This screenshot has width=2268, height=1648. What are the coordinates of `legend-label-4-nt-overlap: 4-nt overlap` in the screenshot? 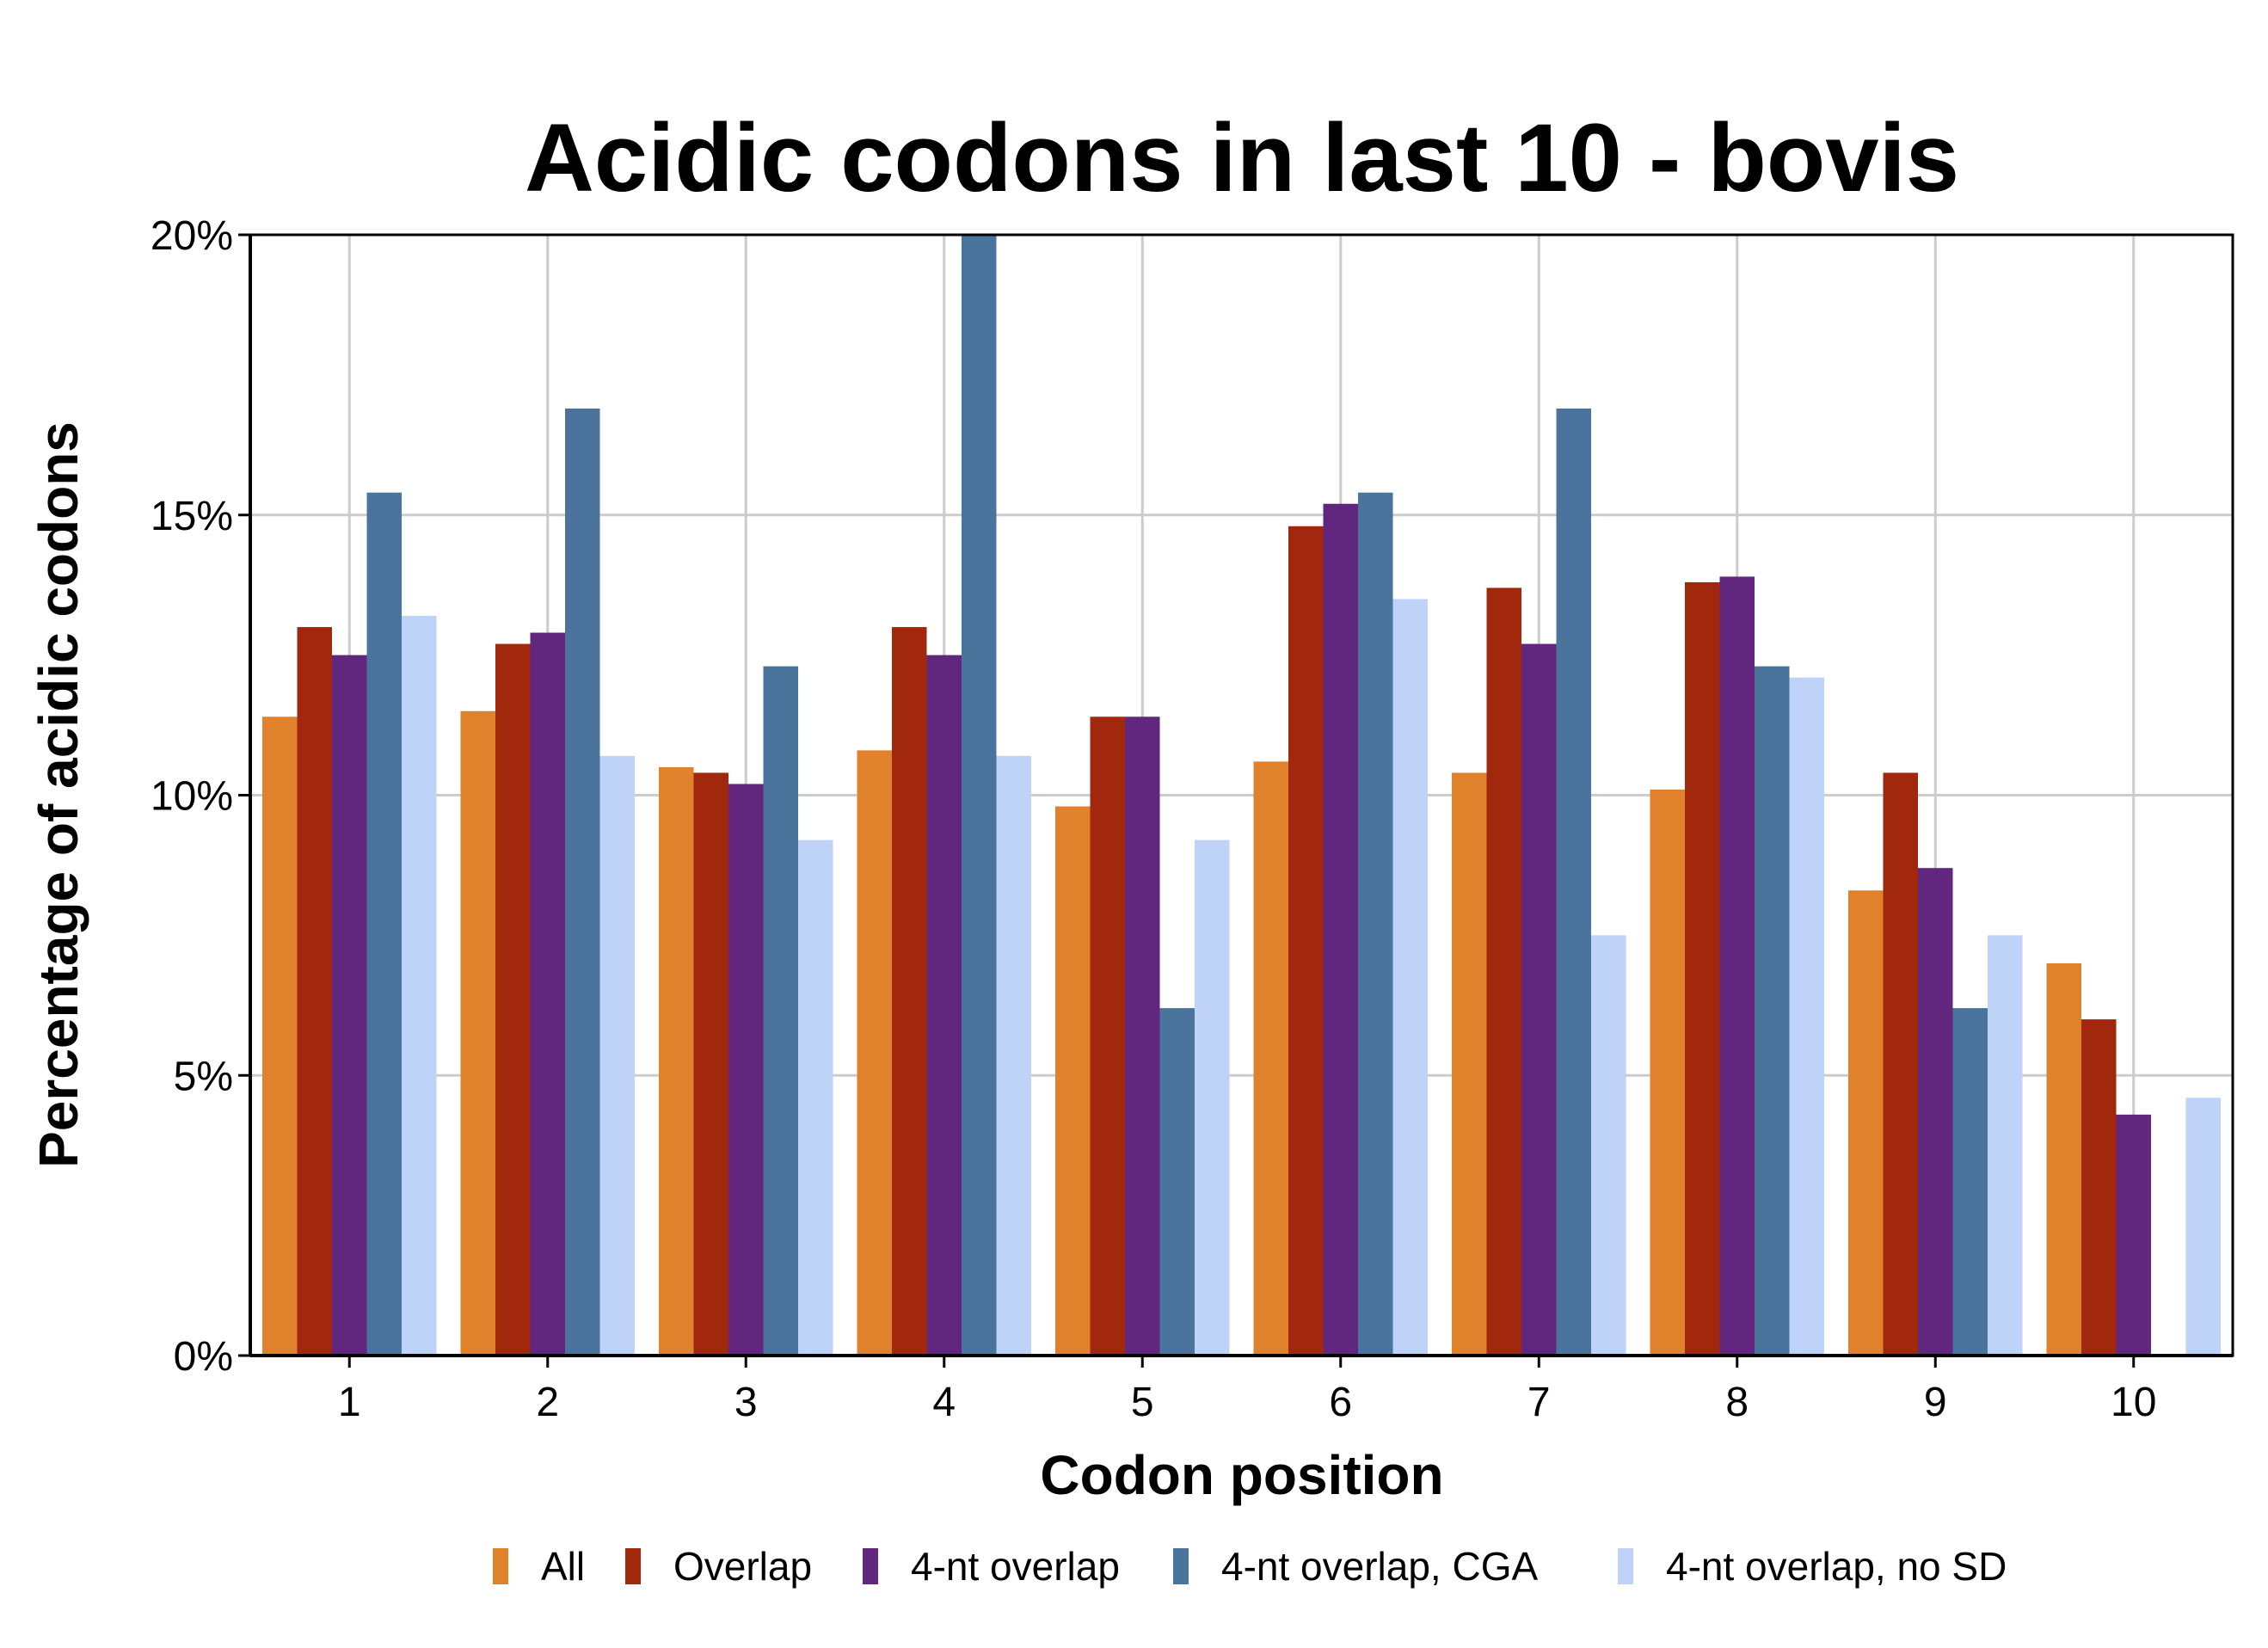 It's located at (1015, 1566).